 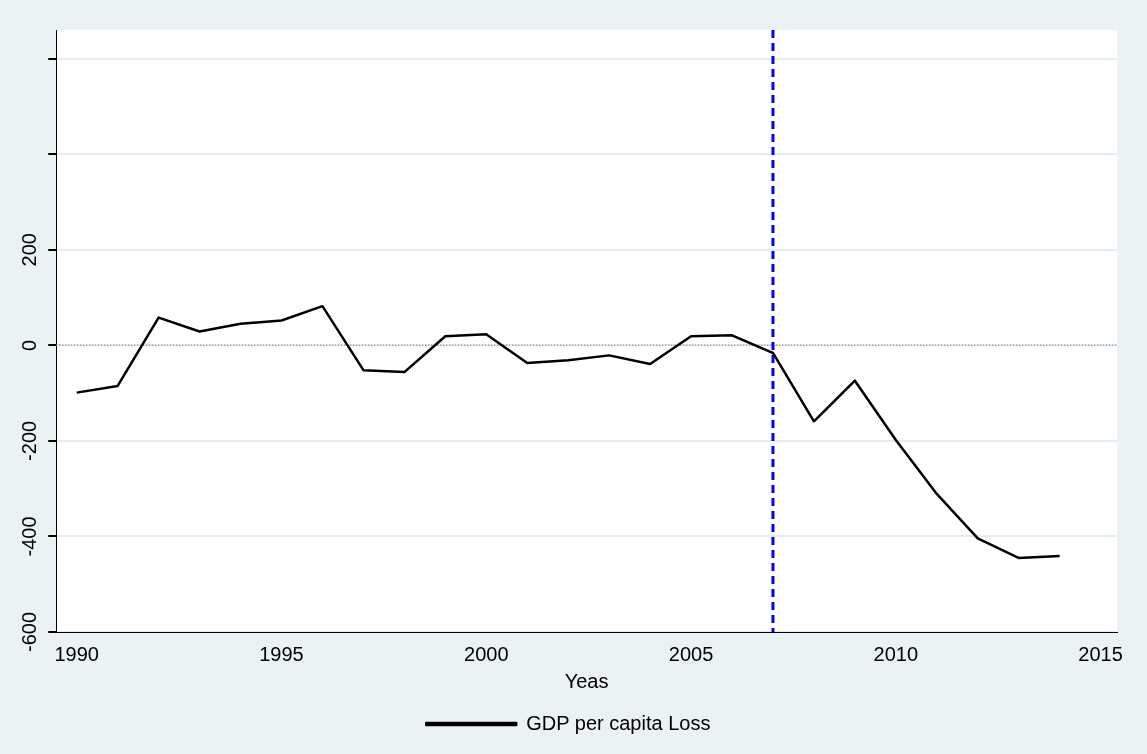 I want to click on legend-label: GDP per capita Loss, so click(x=618, y=722).